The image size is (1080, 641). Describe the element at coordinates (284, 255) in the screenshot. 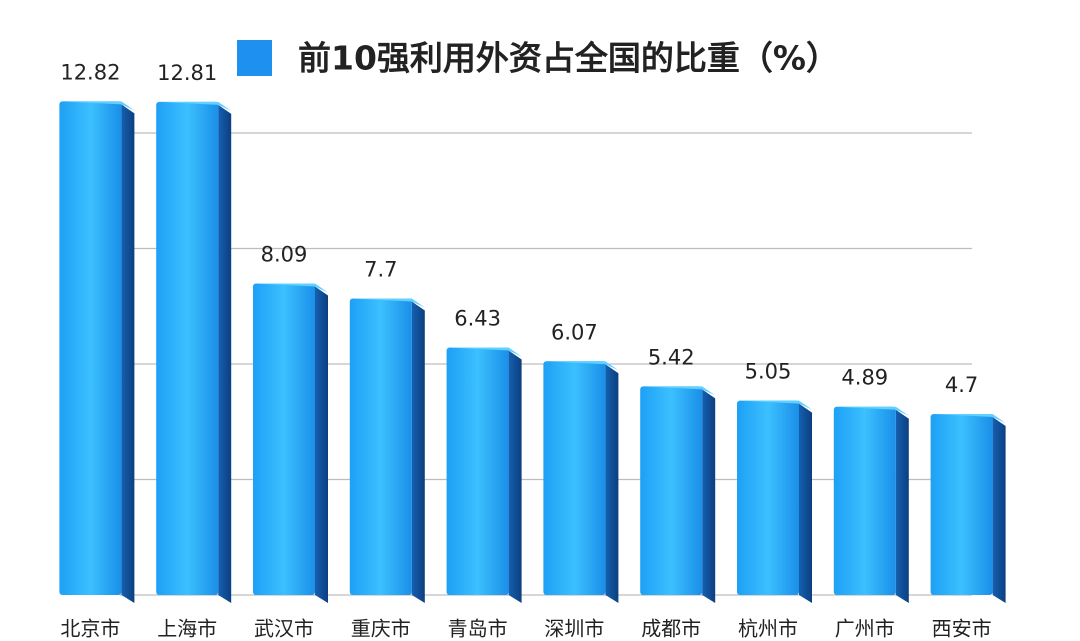

I see `value-label: 8.09` at that location.